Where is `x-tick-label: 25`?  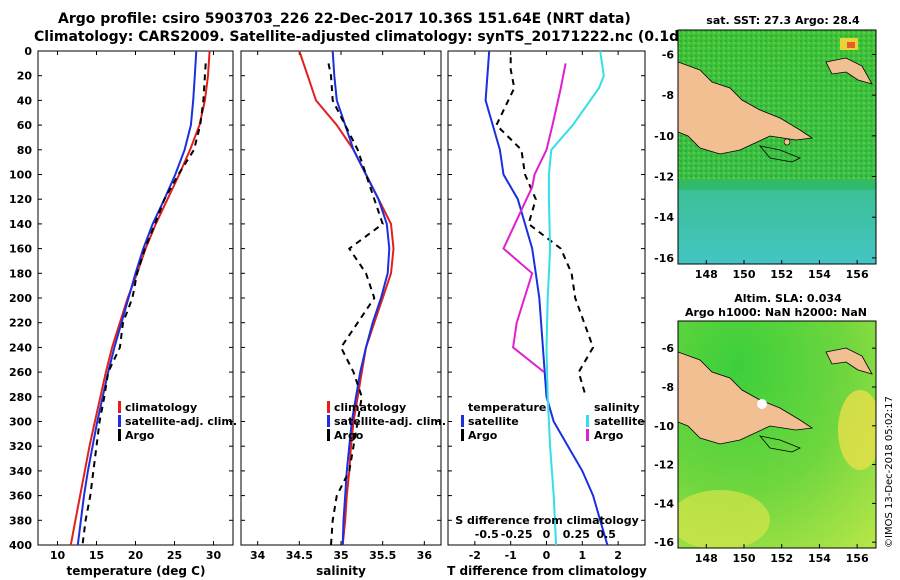 x-tick-label: 25 is located at coordinates (174, 555).